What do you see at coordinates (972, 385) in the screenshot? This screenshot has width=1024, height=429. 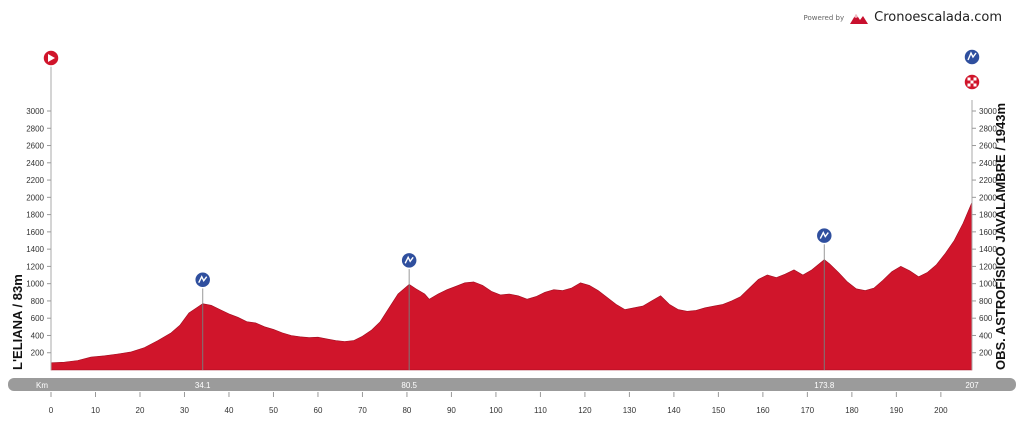 I see `km-marker-label: 207` at bounding box center [972, 385].